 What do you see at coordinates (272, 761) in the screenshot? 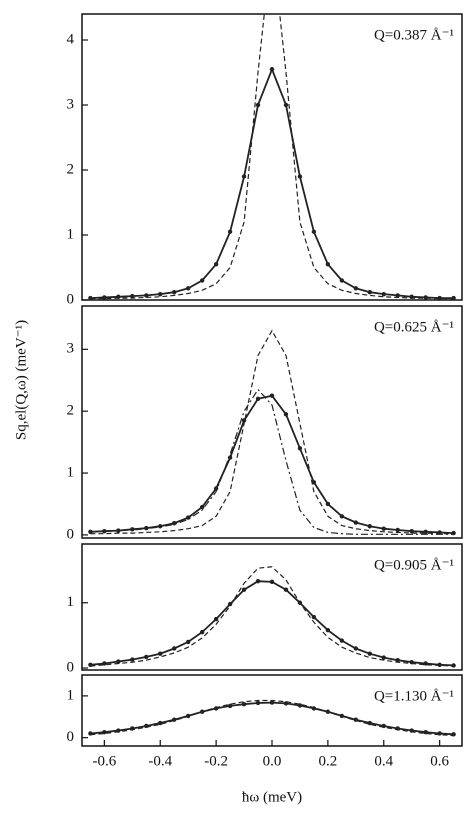
I see `x-tick-label: 0.0` at bounding box center [272, 761].